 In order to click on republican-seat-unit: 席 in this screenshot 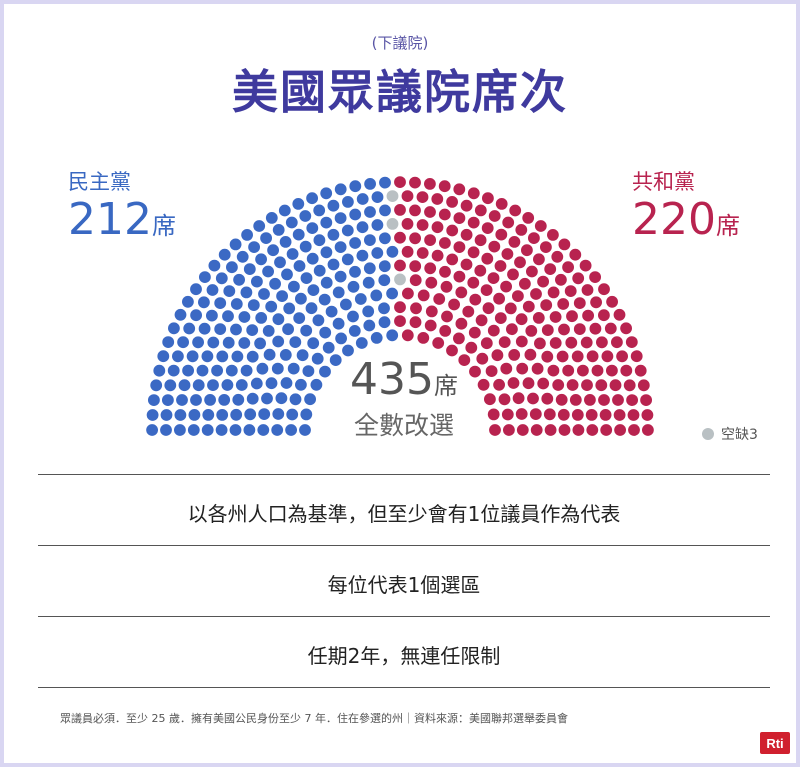, I will do `click(728, 226)`.